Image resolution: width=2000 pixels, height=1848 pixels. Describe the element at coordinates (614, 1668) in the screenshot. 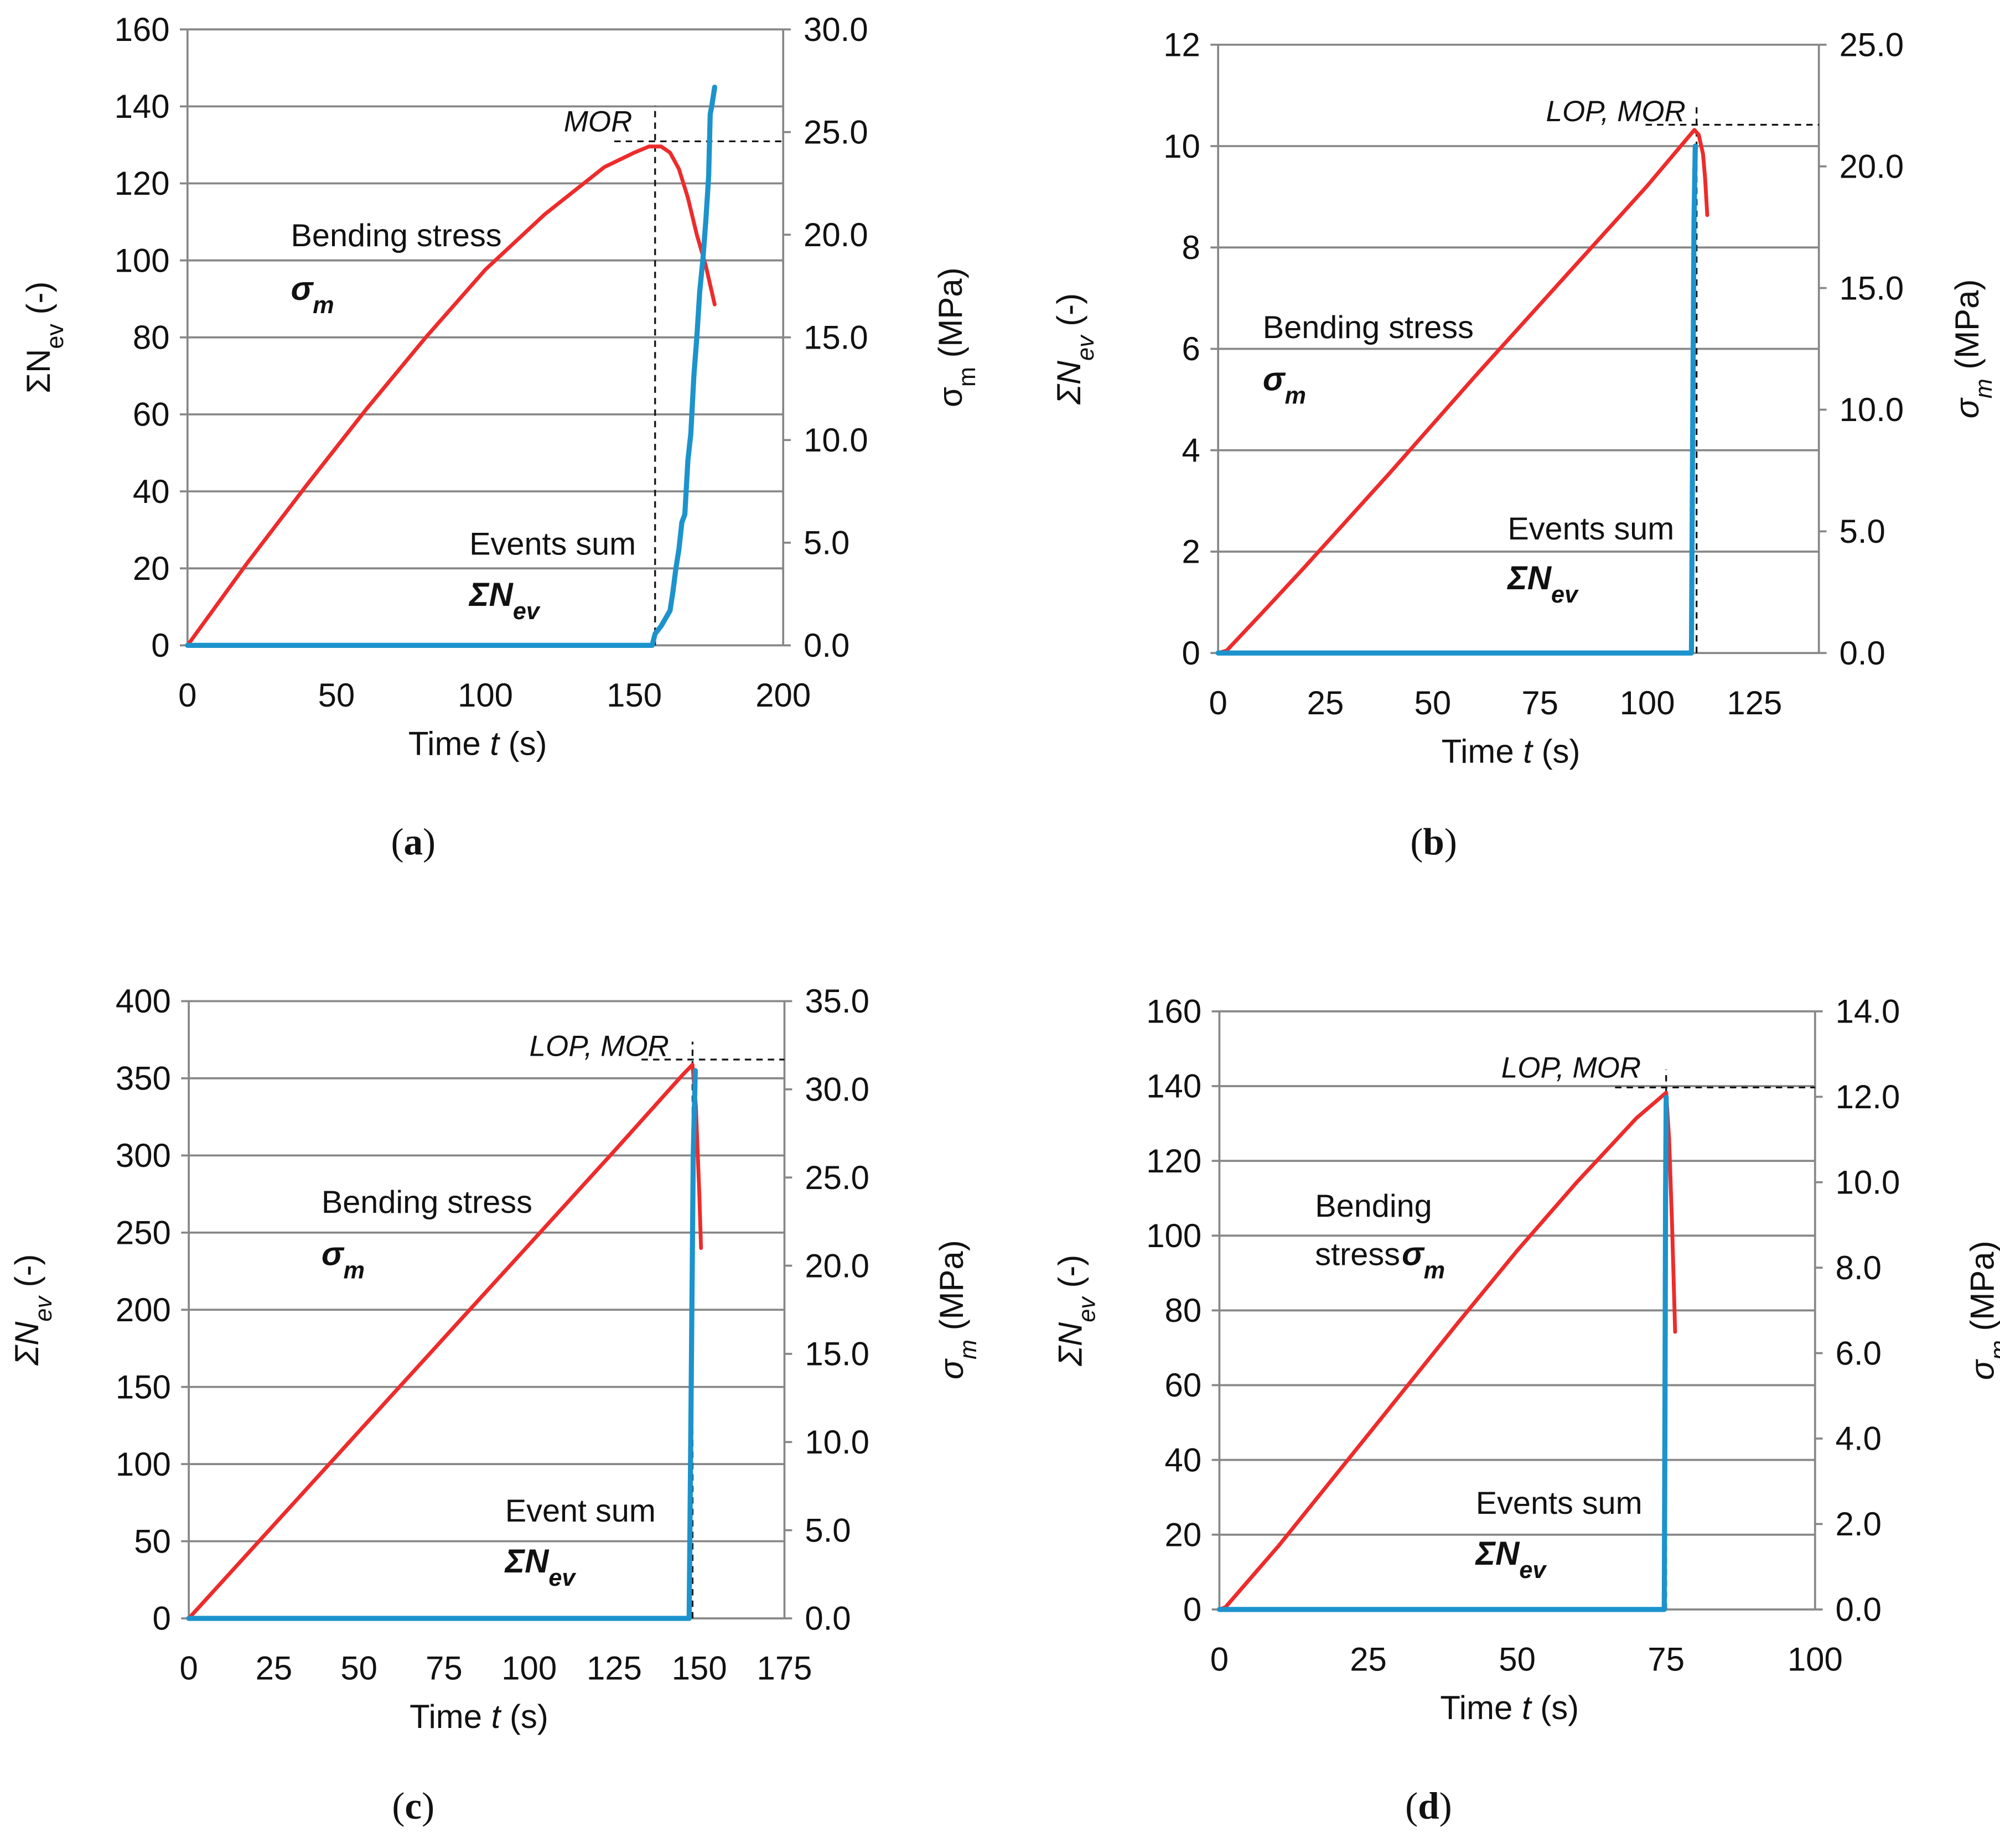

I see `x-tick-label: 125` at that location.